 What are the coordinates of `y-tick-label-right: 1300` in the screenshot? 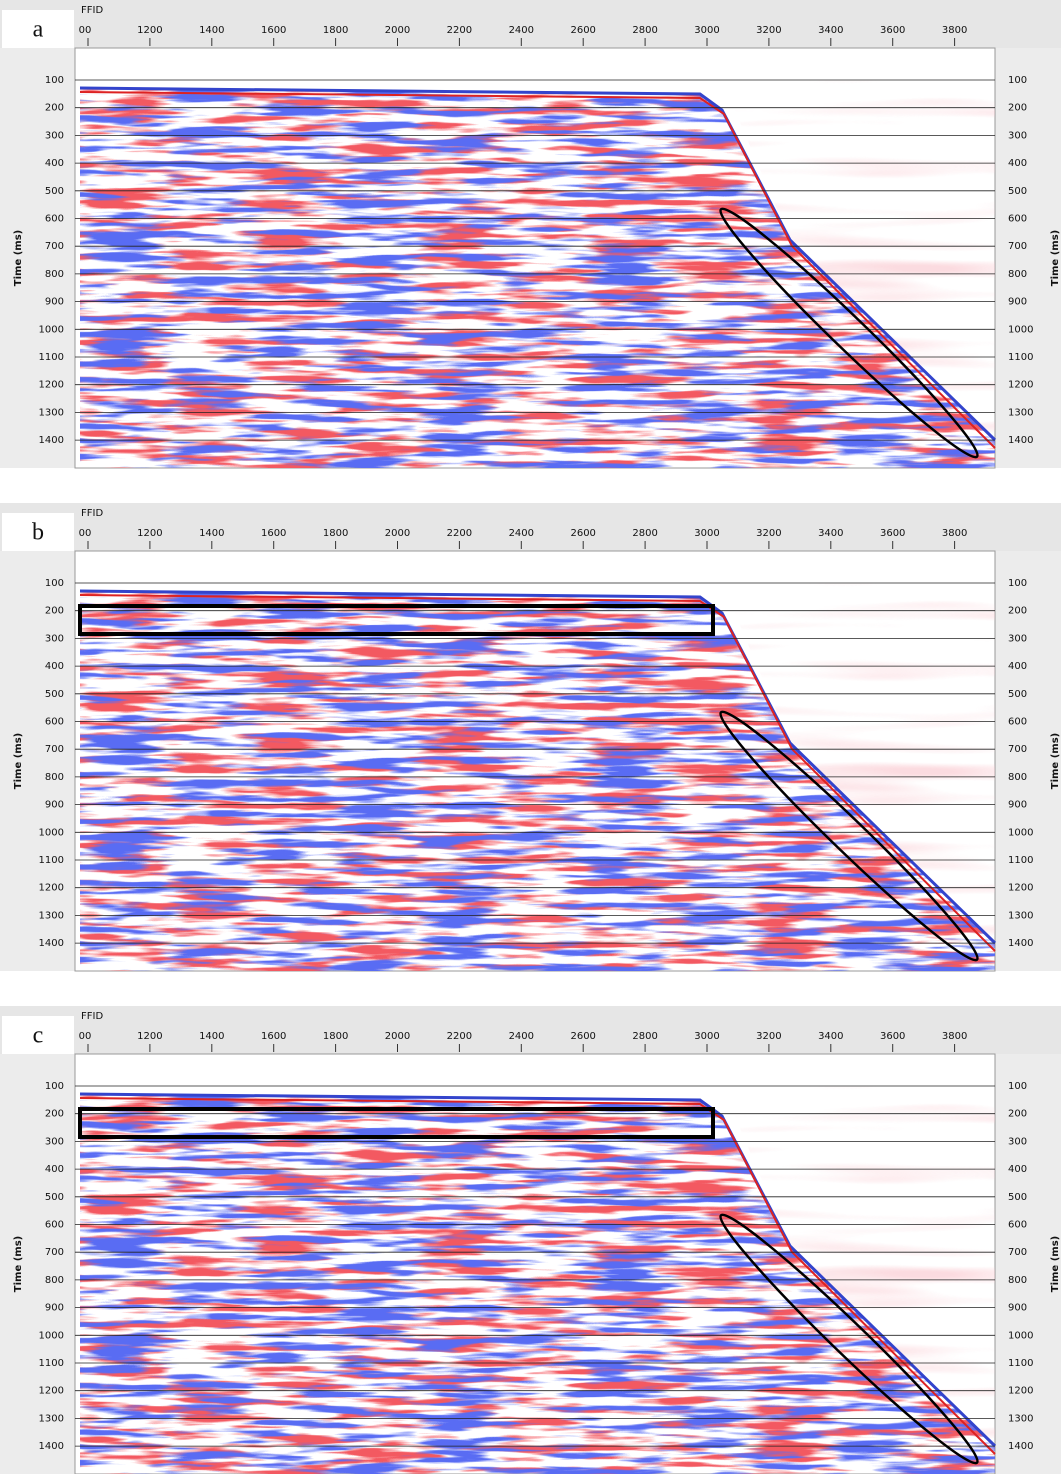 It's located at (1020, 1418).